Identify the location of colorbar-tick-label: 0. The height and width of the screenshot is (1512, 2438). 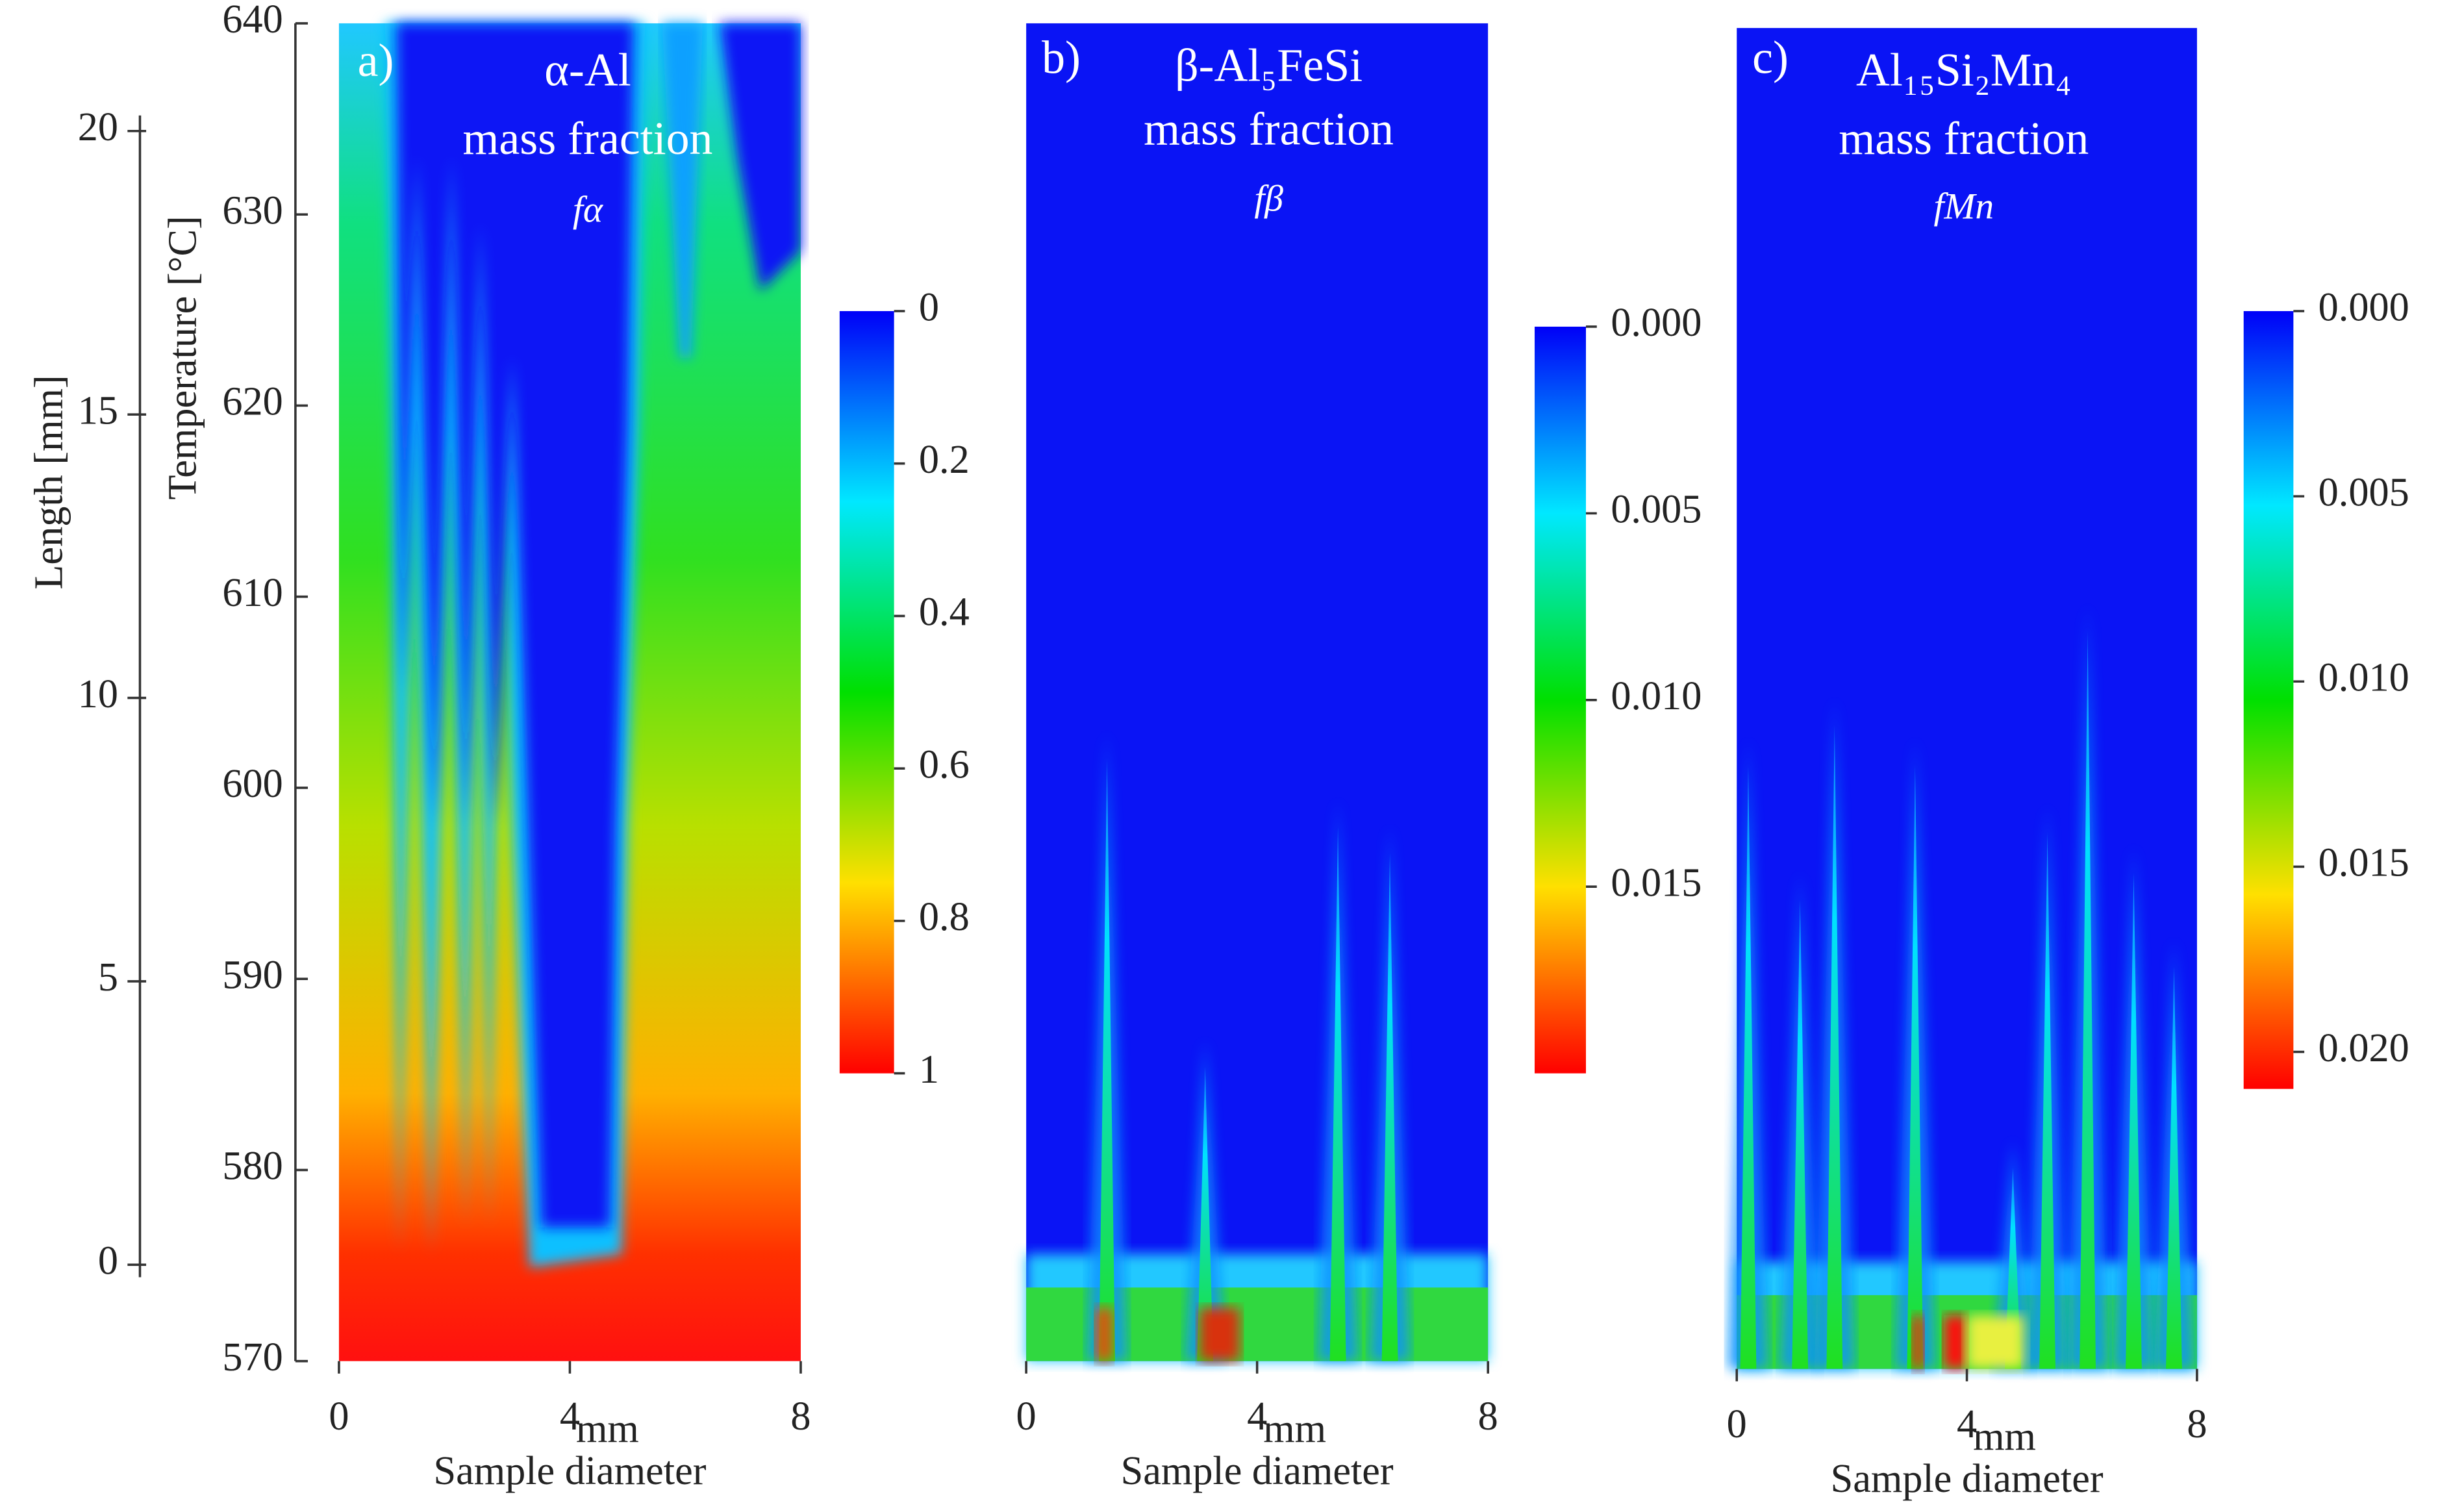
(929, 307).